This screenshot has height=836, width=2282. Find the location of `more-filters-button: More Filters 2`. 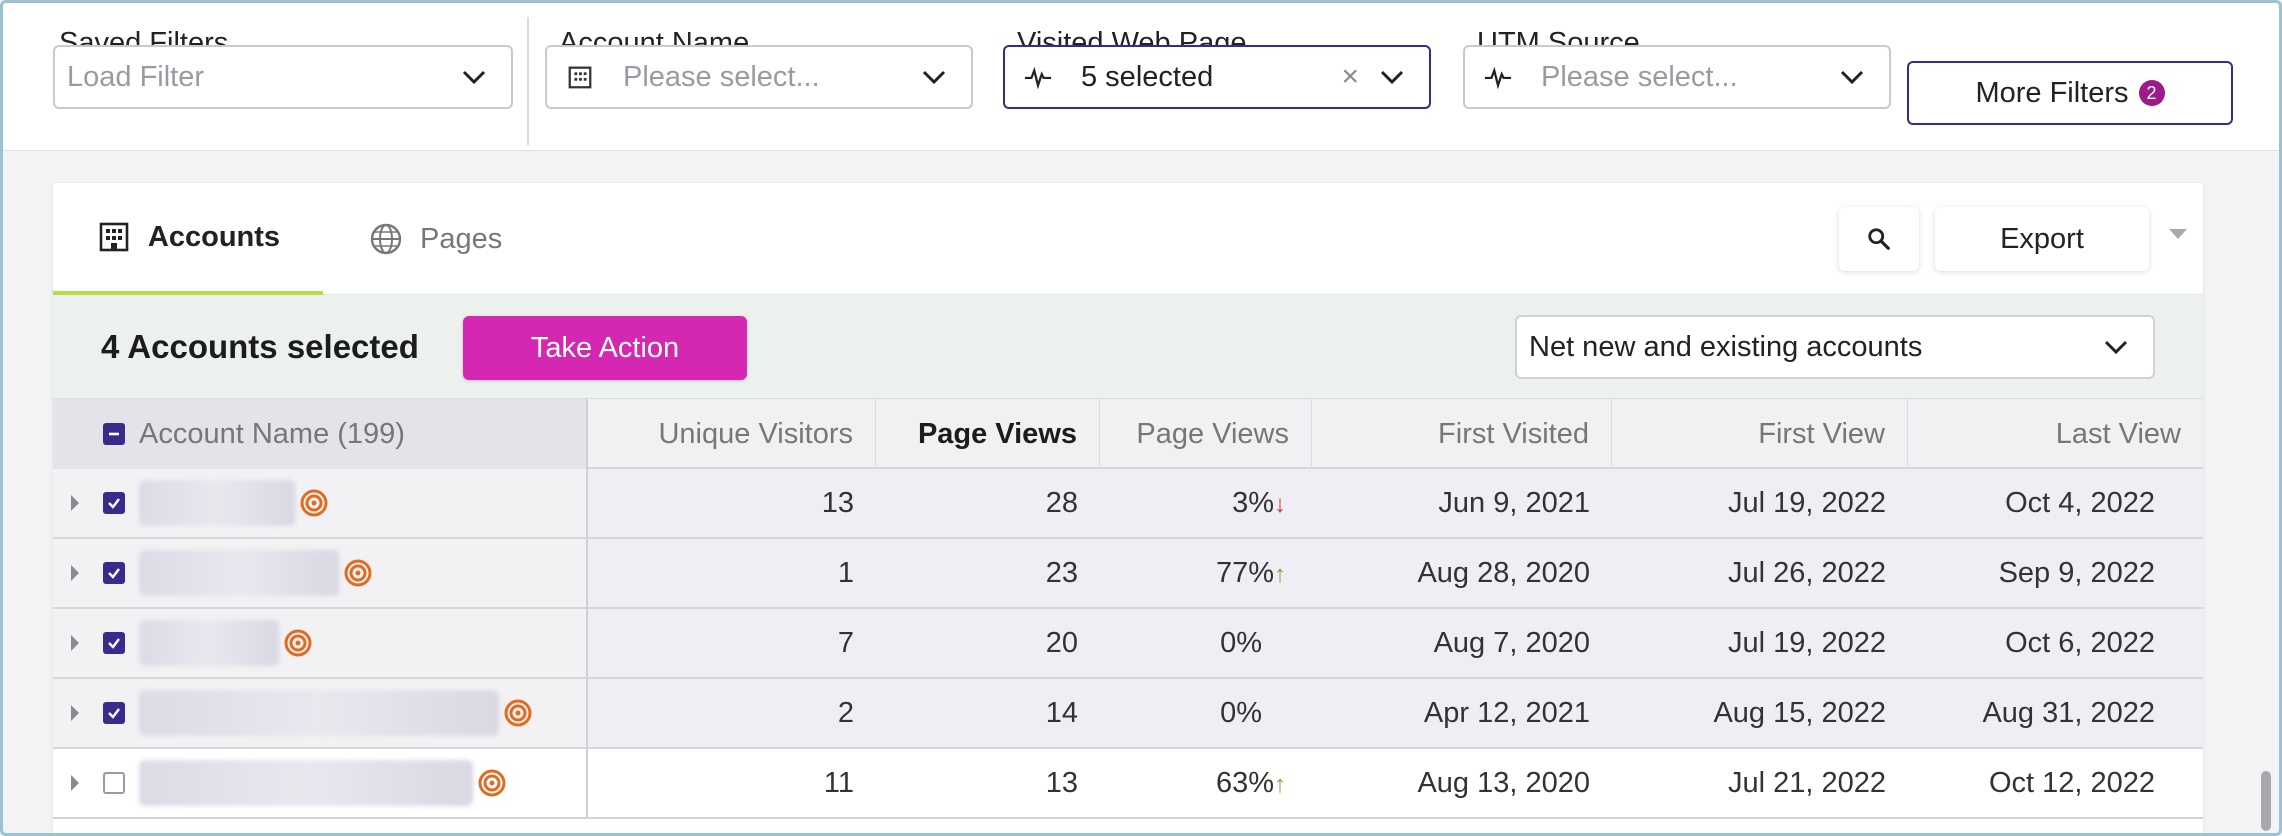

more-filters-button: More Filters 2 is located at coordinates (2070, 93).